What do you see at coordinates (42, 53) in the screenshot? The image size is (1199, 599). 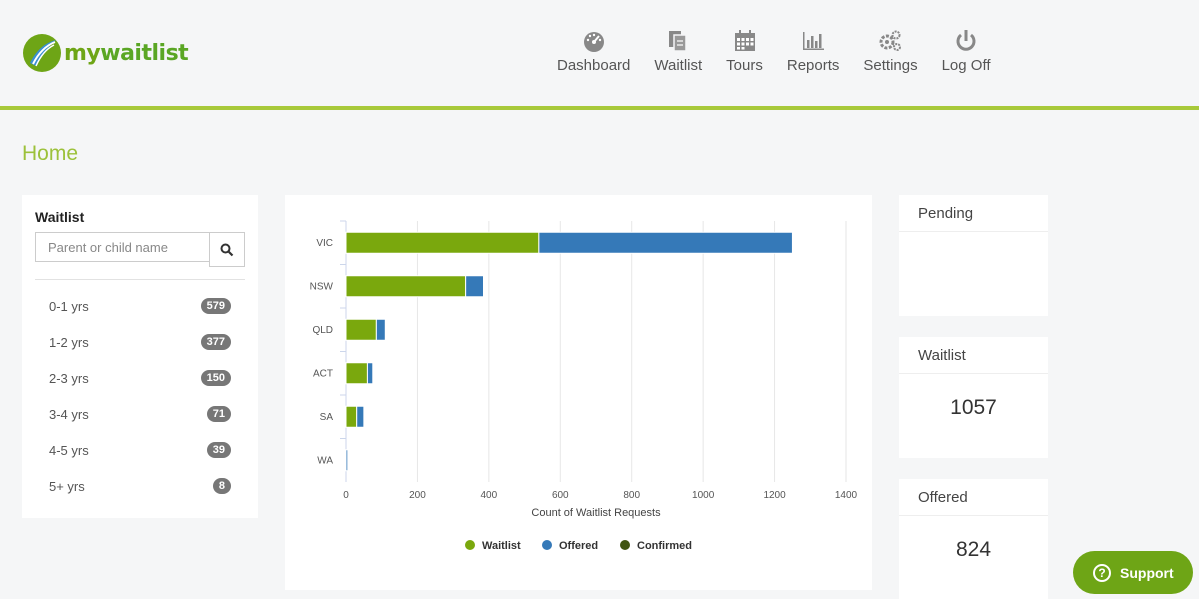 I see `logo-mark-icon` at bounding box center [42, 53].